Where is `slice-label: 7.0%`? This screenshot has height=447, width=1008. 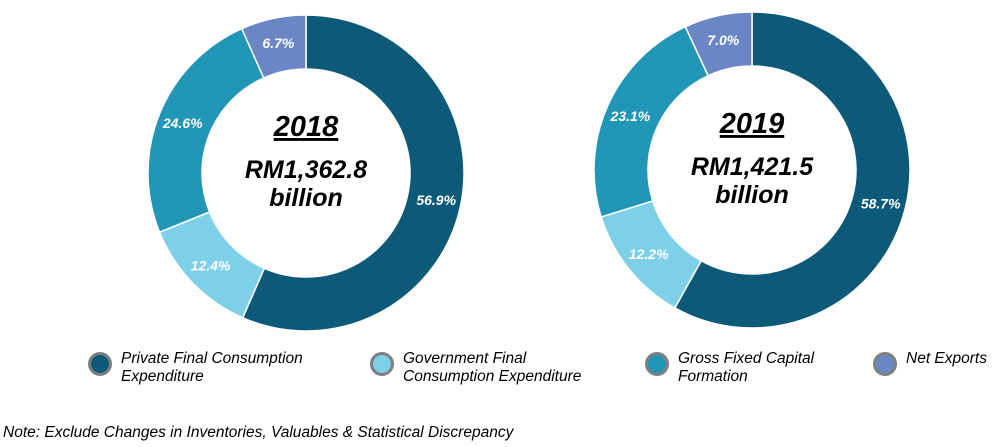
slice-label: 7.0% is located at coordinates (723, 40).